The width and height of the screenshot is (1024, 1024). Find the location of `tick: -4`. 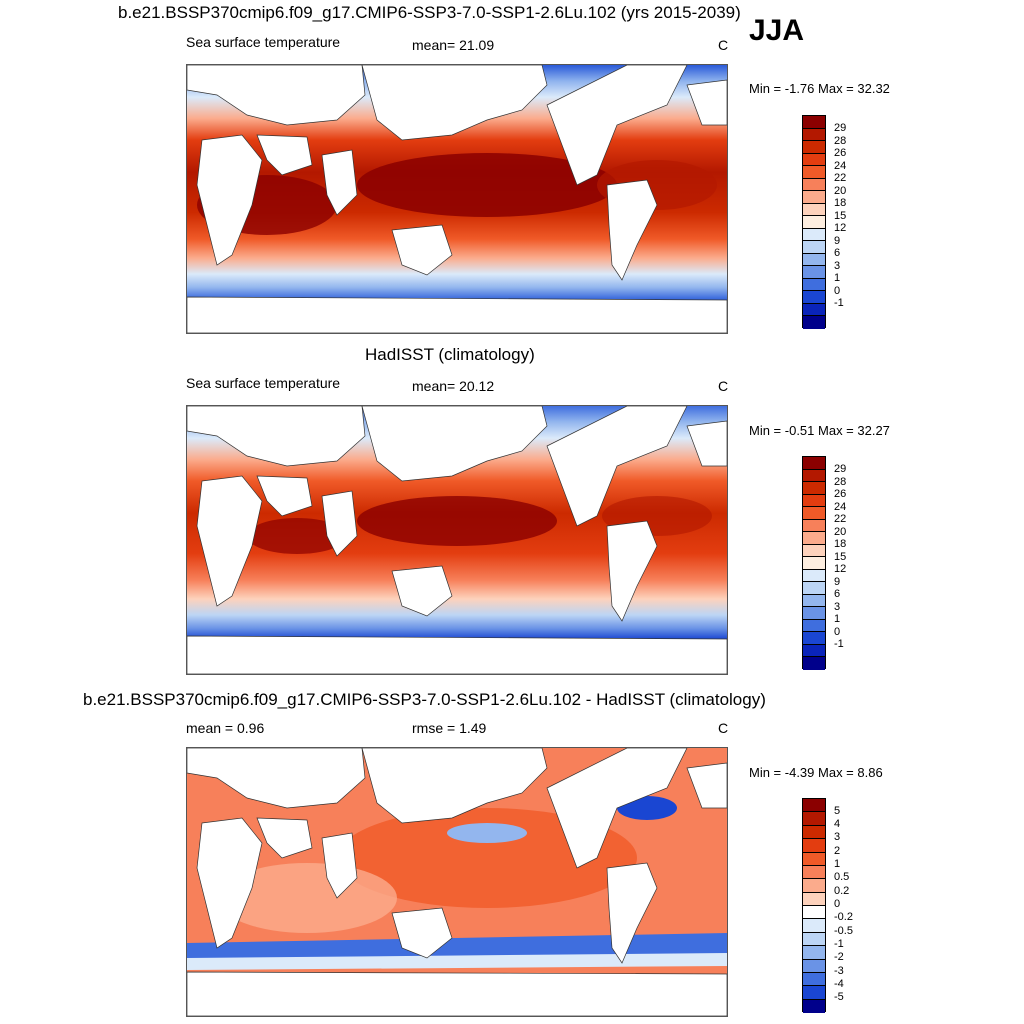

tick: -4 is located at coordinates (839, 984).